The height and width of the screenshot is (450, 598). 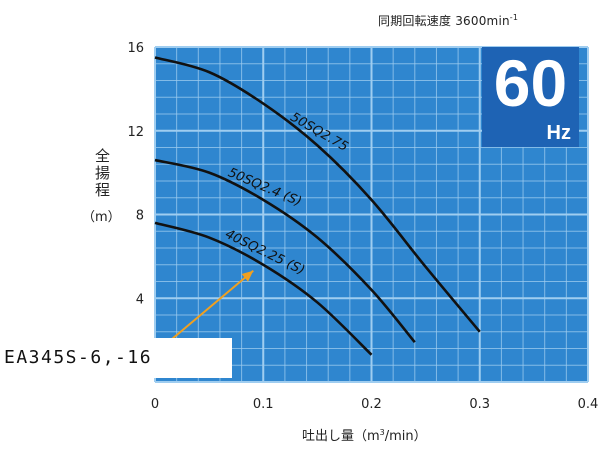 I want to click on series-line, so click(x=263, y=288).